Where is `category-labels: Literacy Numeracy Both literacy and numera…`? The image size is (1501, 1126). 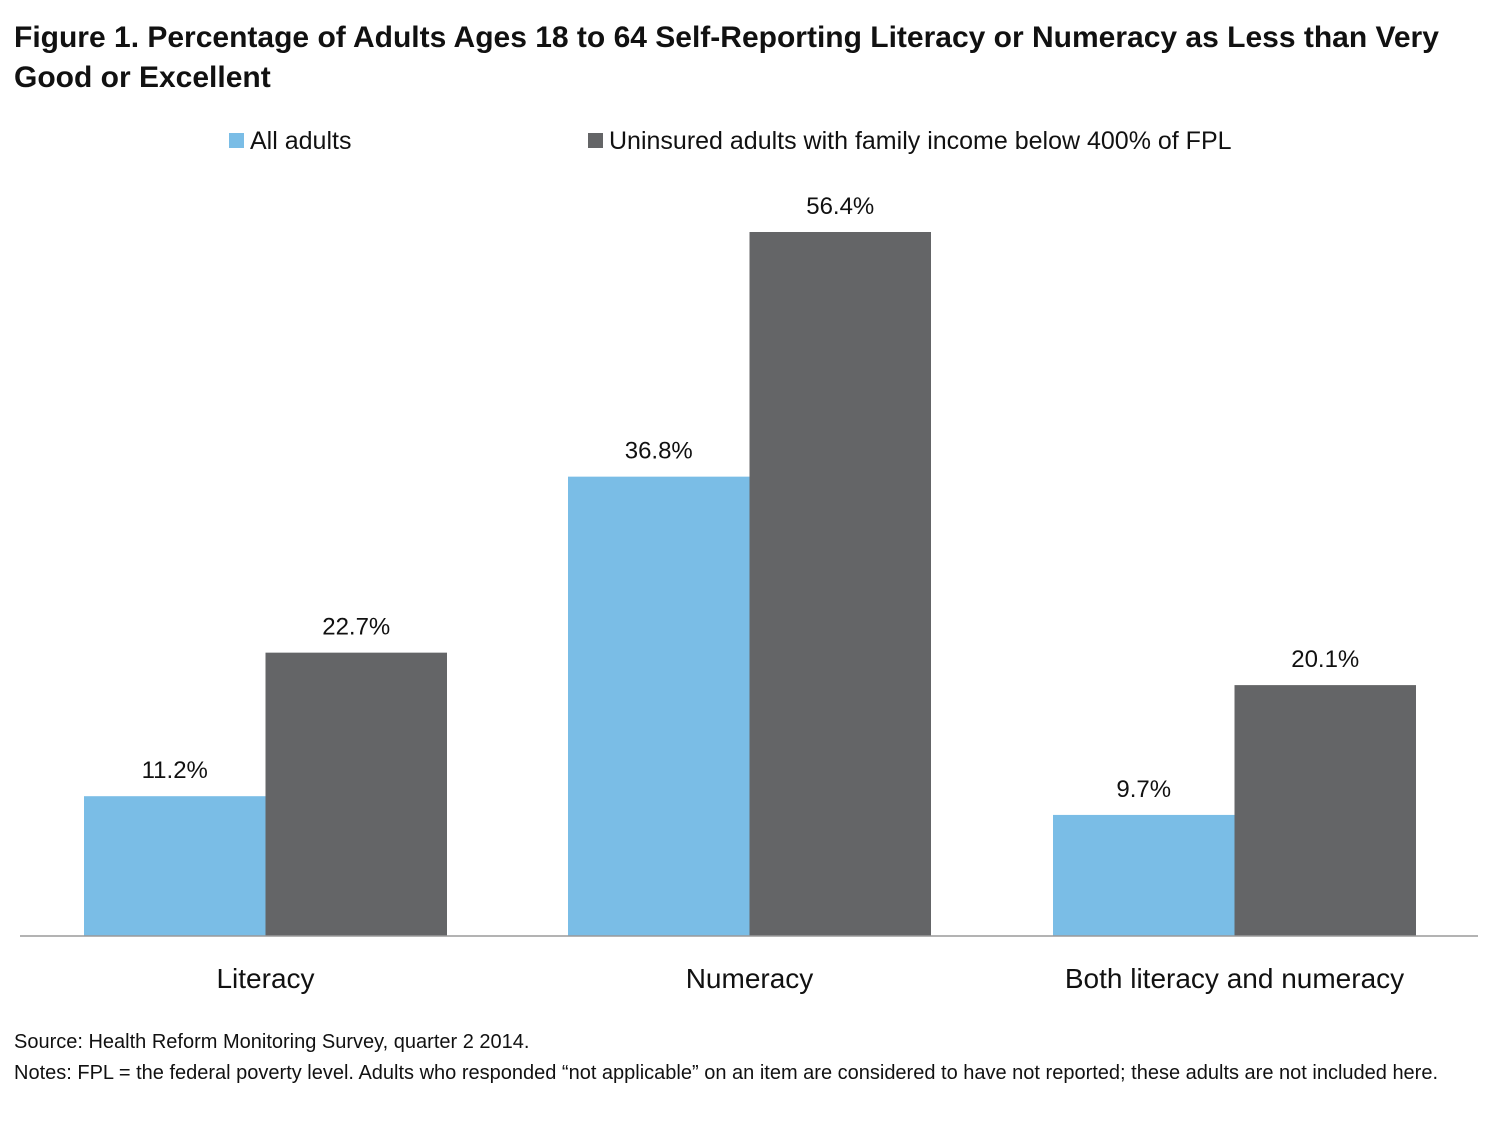 category-labels: Literacy Numeracy Both literacy and numera… is located at coordinates (810, 978).